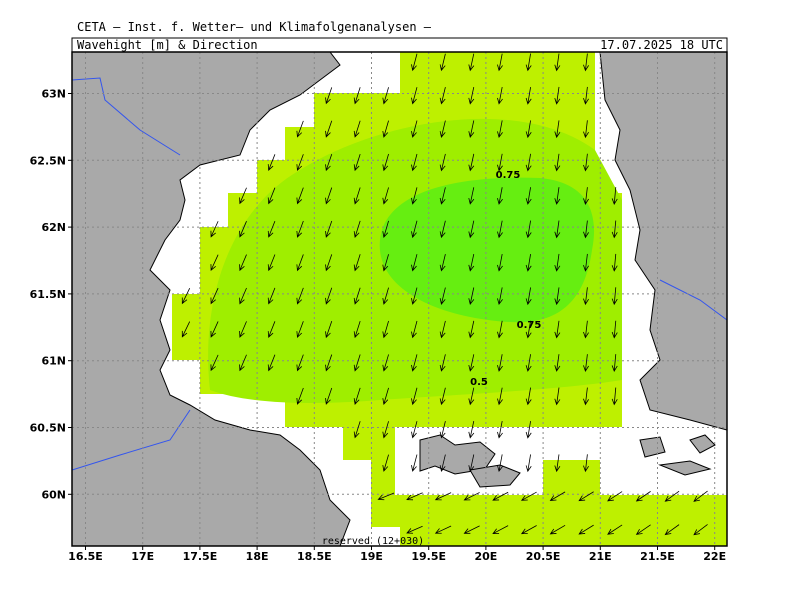 Image resolution: width=800 pixels, height=600 pixels. What do you see at coordinates (257, 556) in the screenshot?
I see `x-tick-label: 18E` at bounding box center [257, 556].